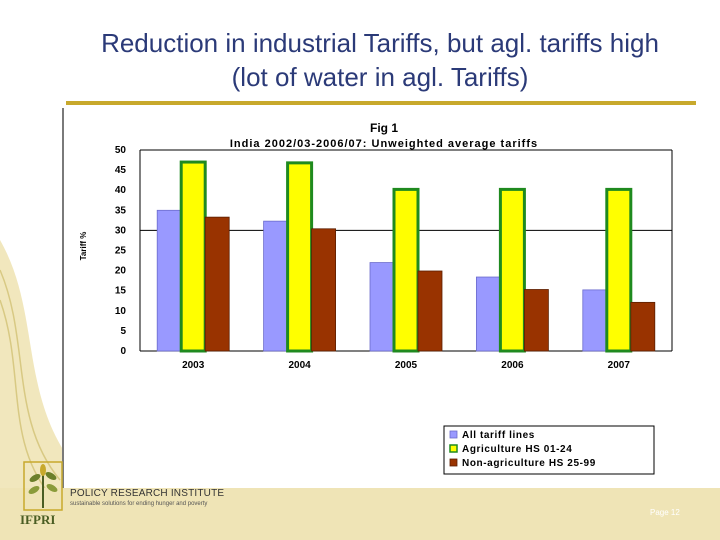 This screenshot has width=720, height=540. Describe the element at coordinates (488, 314) in the screenshot. I see `bar-all-2006` at that location.